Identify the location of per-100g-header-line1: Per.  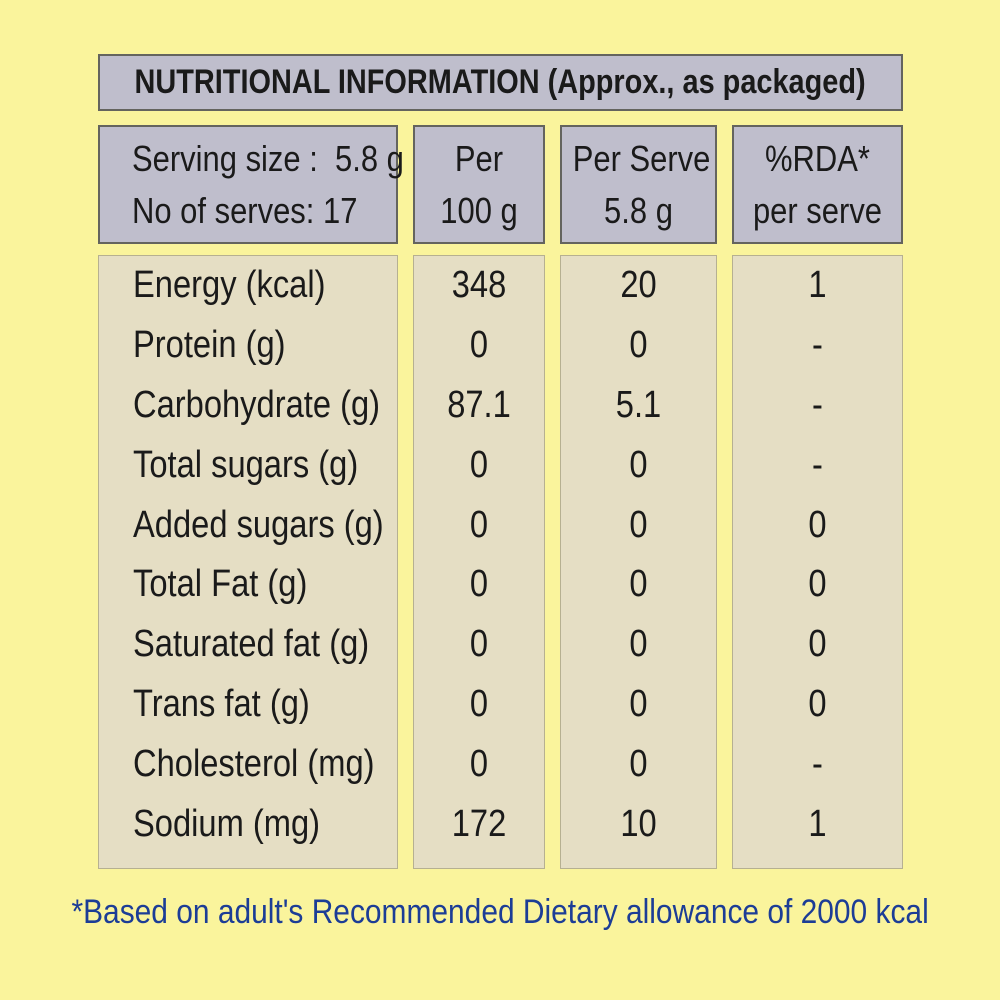
(479, 158).